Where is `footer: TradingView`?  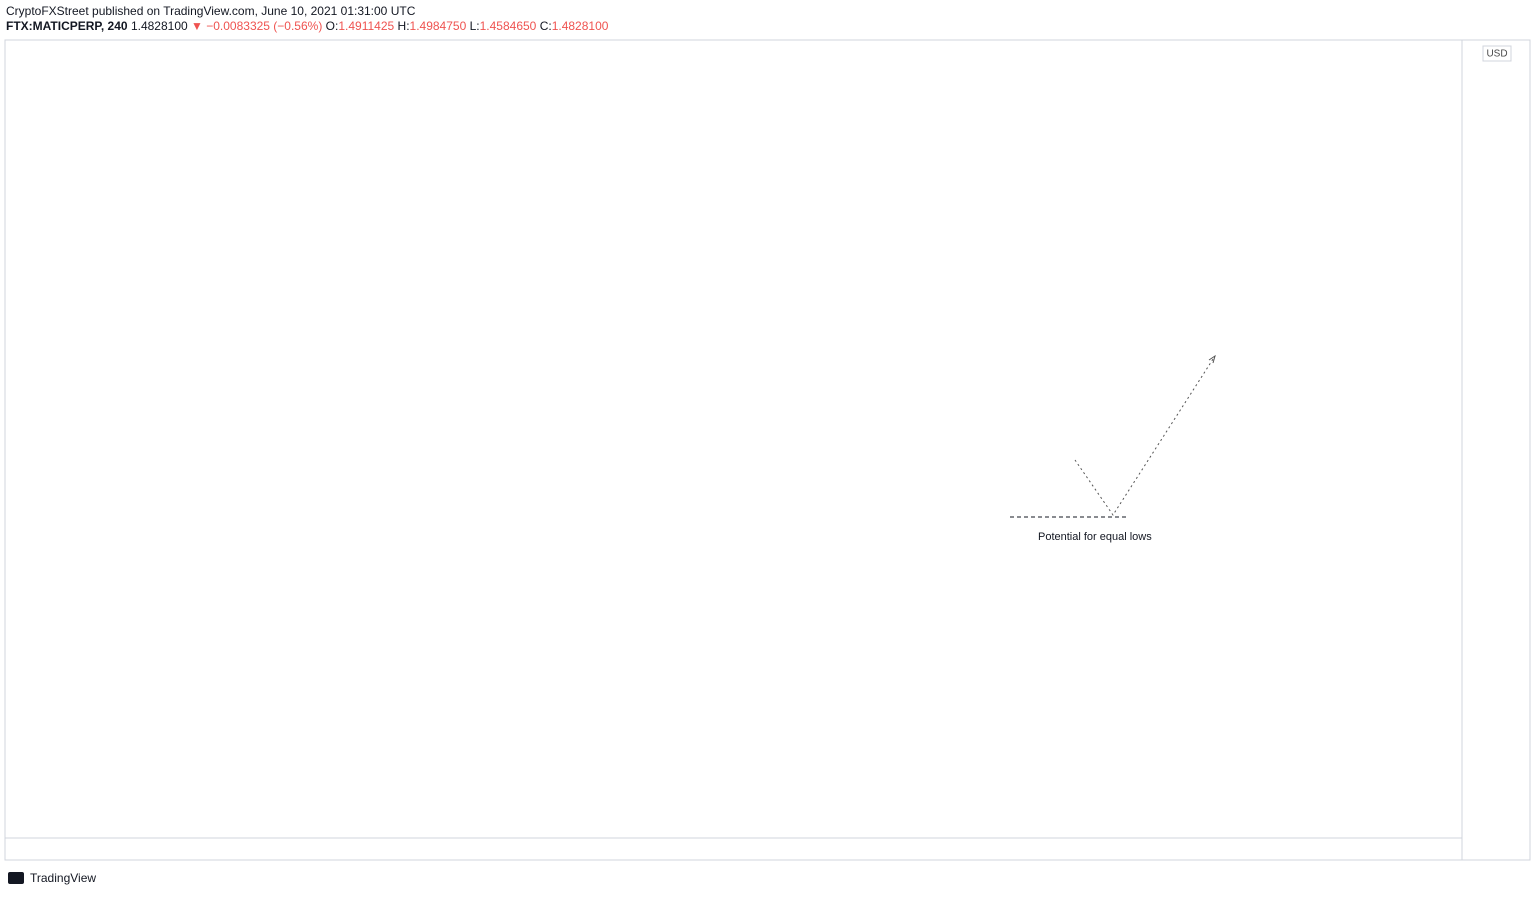
footer: TradingView is located at coordinates (63, 878).